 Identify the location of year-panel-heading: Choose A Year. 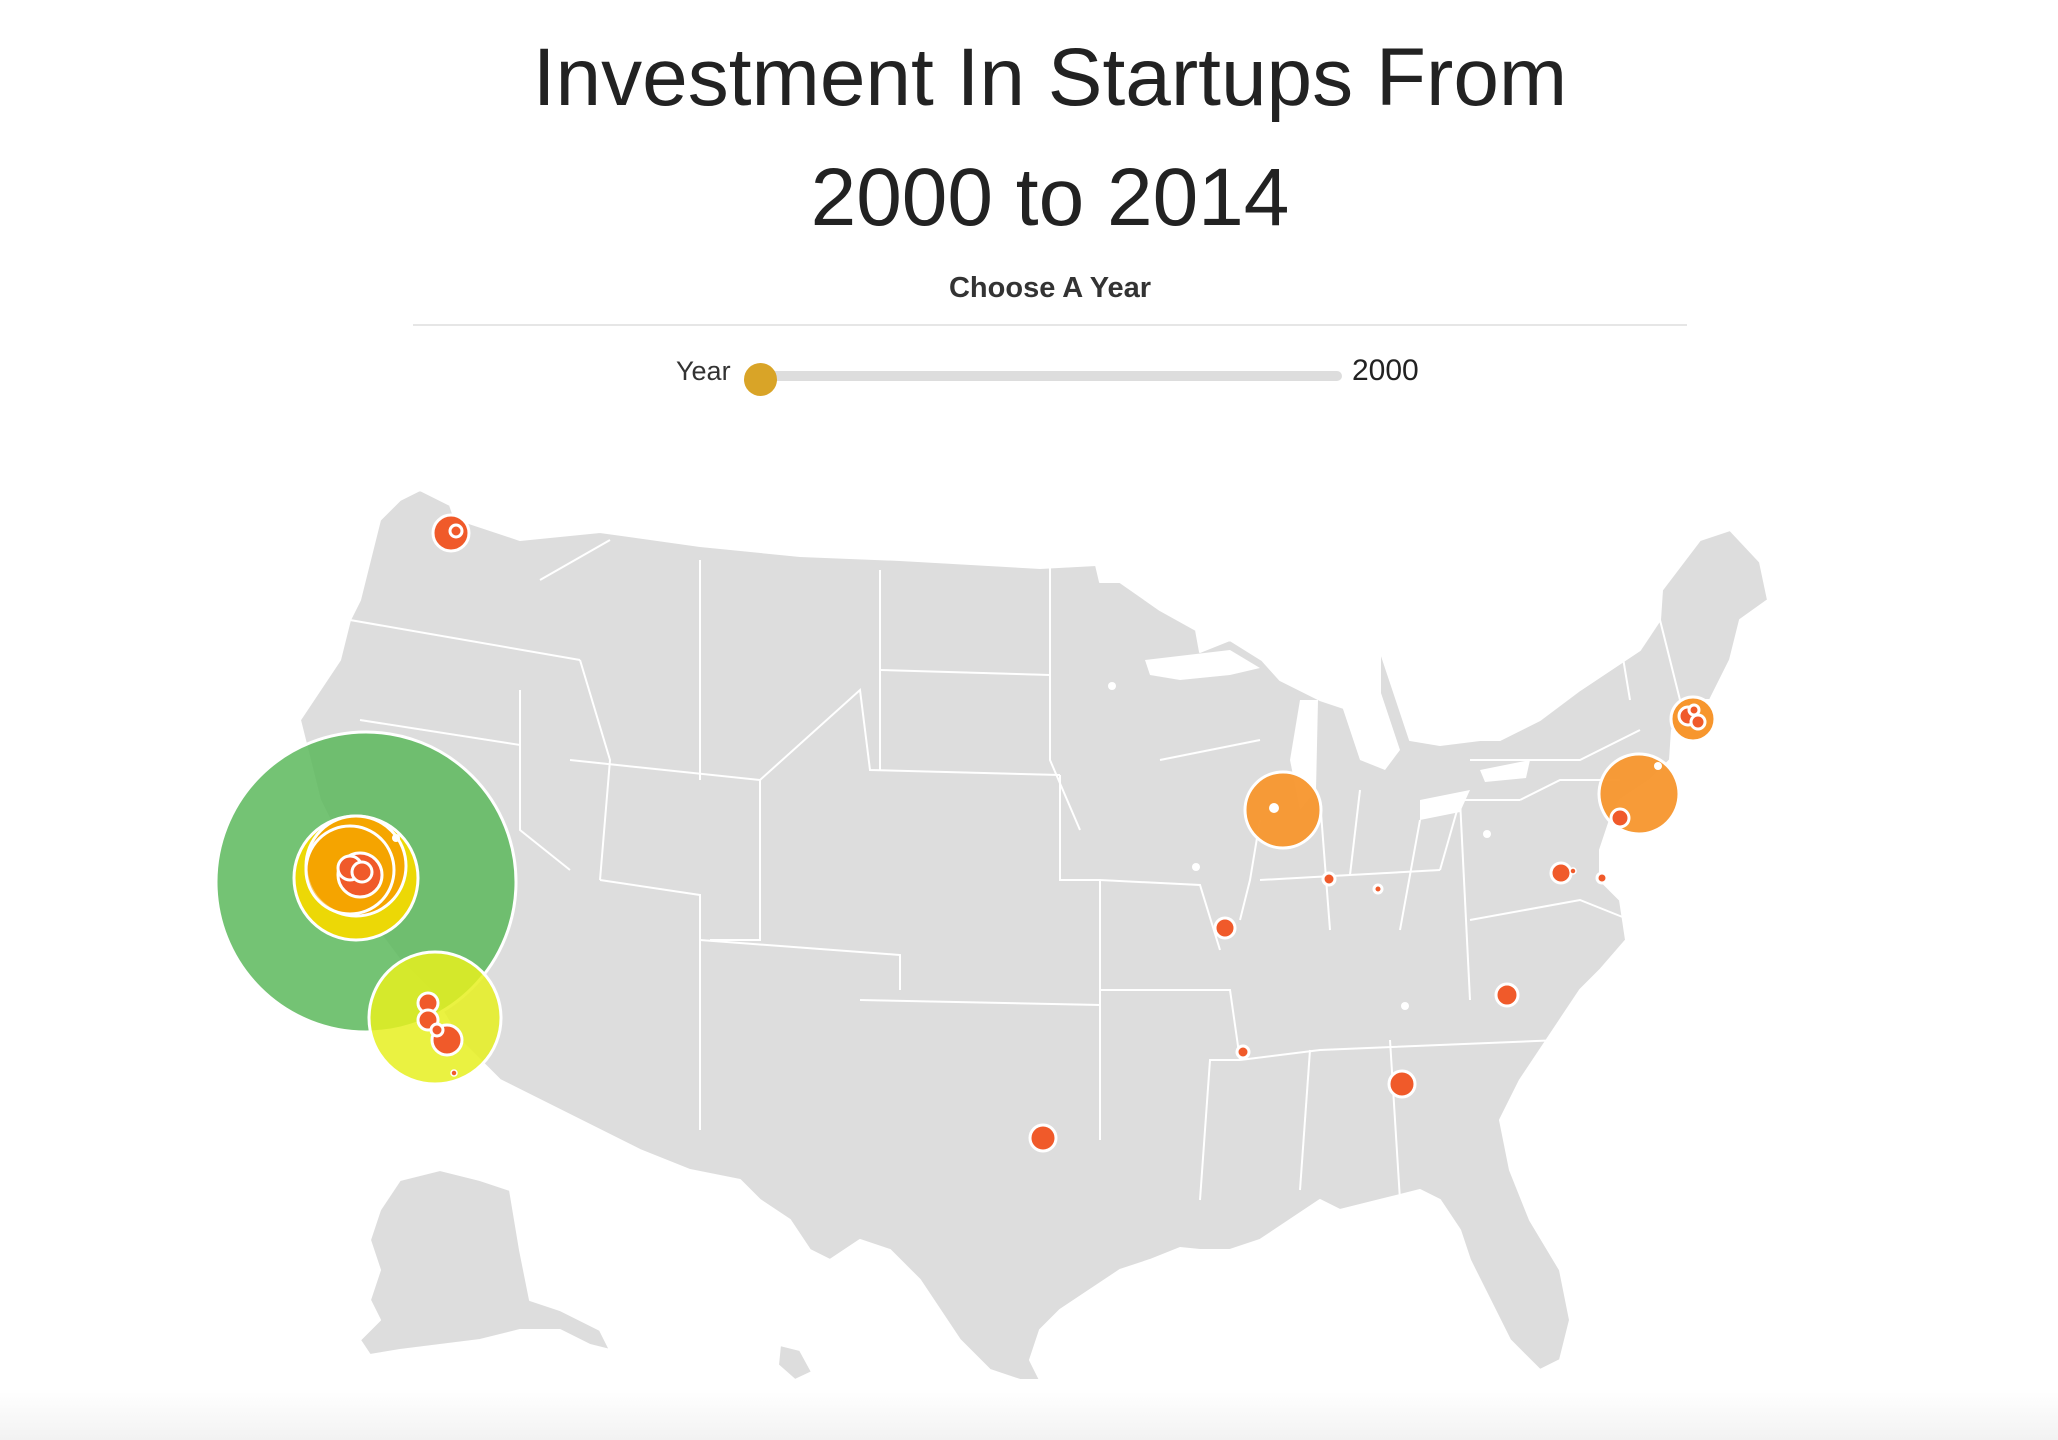
(1049, 288).